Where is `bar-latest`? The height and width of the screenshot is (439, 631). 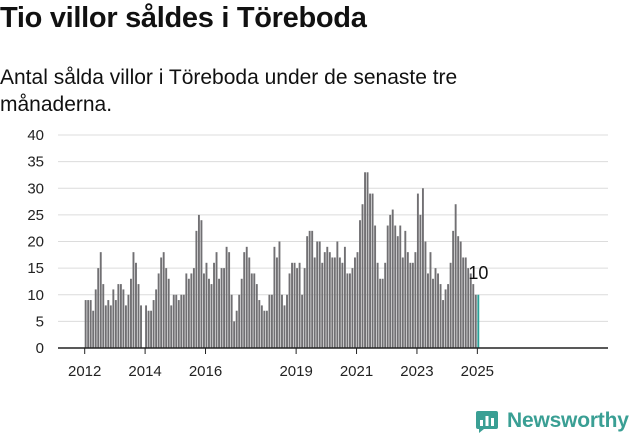 bar-latest is located at coordinates (478, 321).